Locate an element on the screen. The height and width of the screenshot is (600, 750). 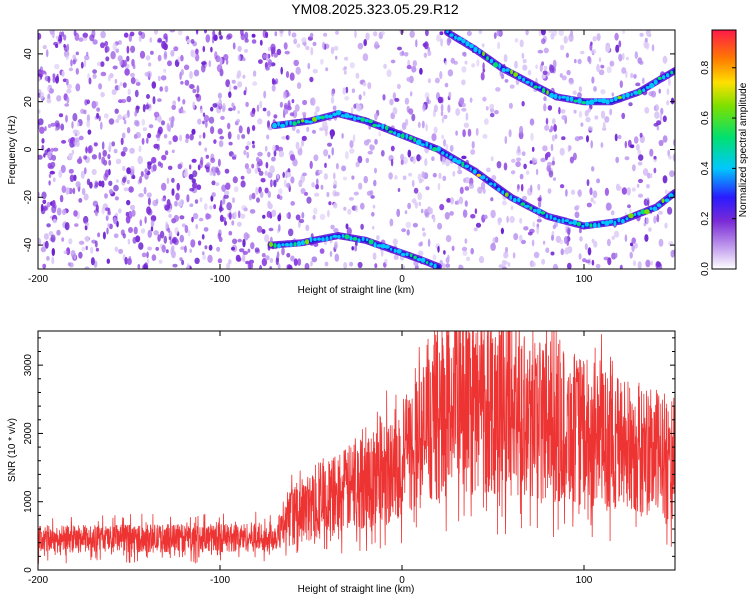
y-tick-label: -20 is located at coordinates (28, 197).